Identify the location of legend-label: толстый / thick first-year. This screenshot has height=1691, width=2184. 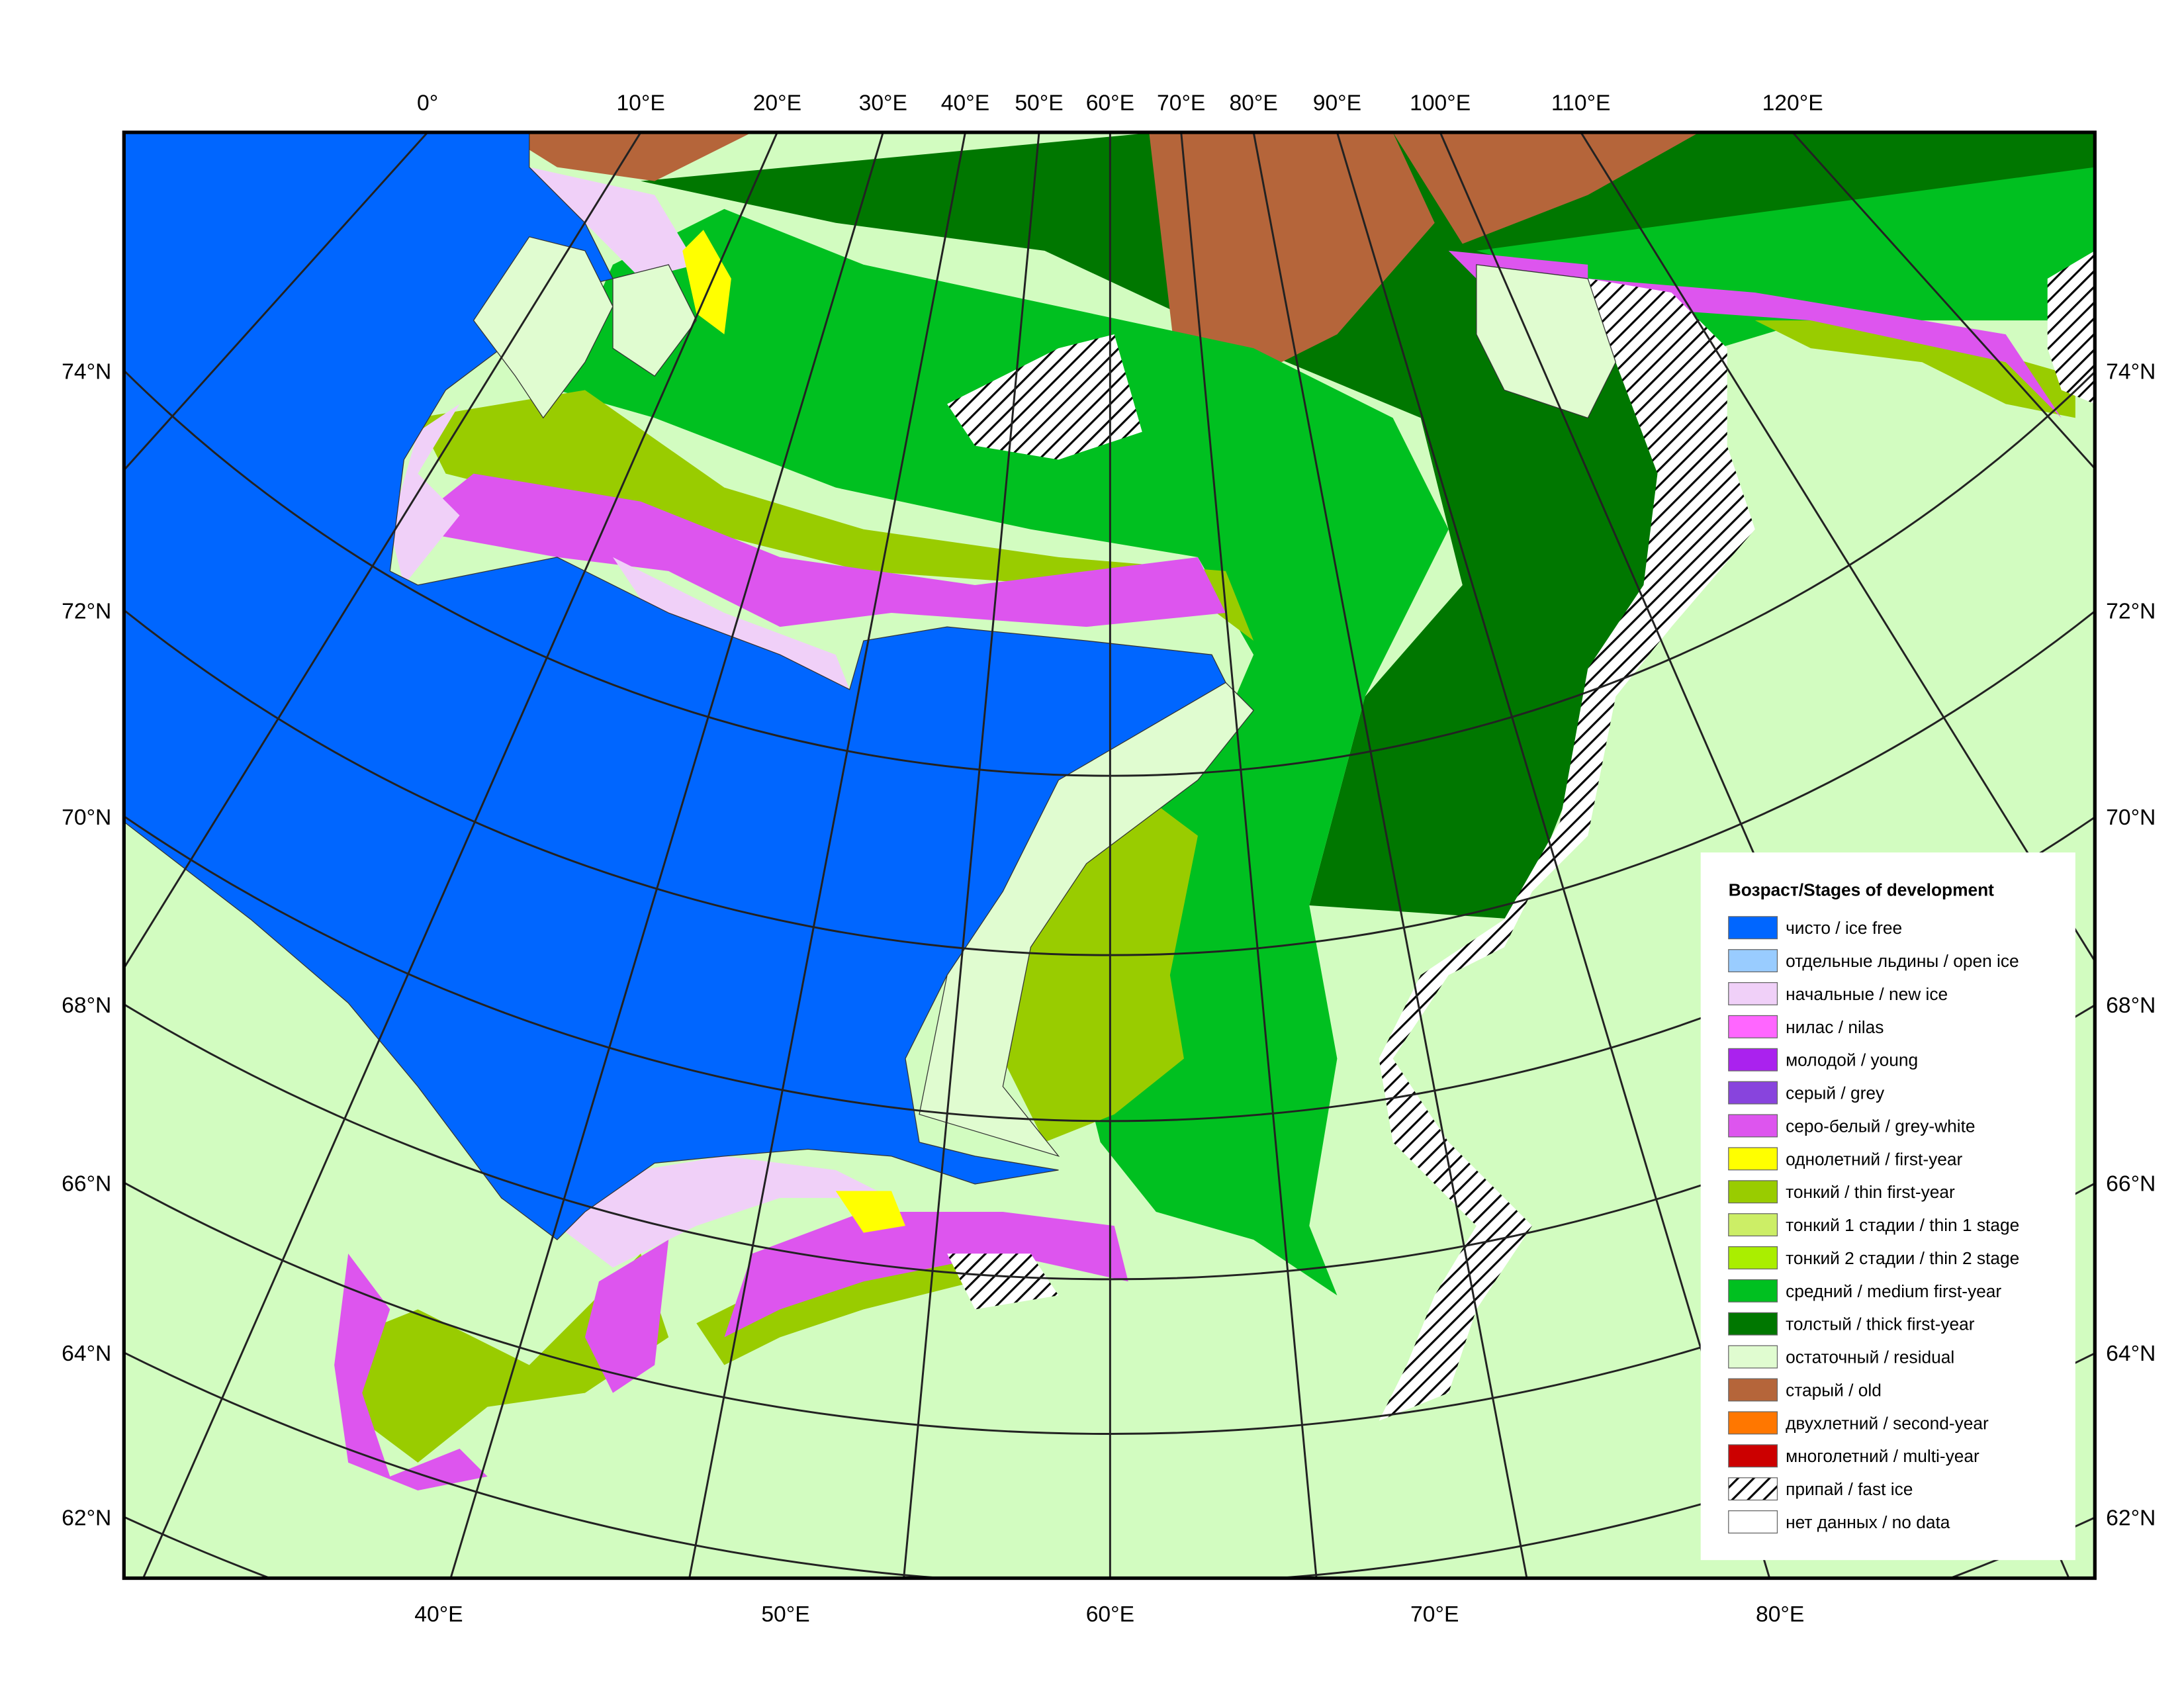
(1880, 1324).